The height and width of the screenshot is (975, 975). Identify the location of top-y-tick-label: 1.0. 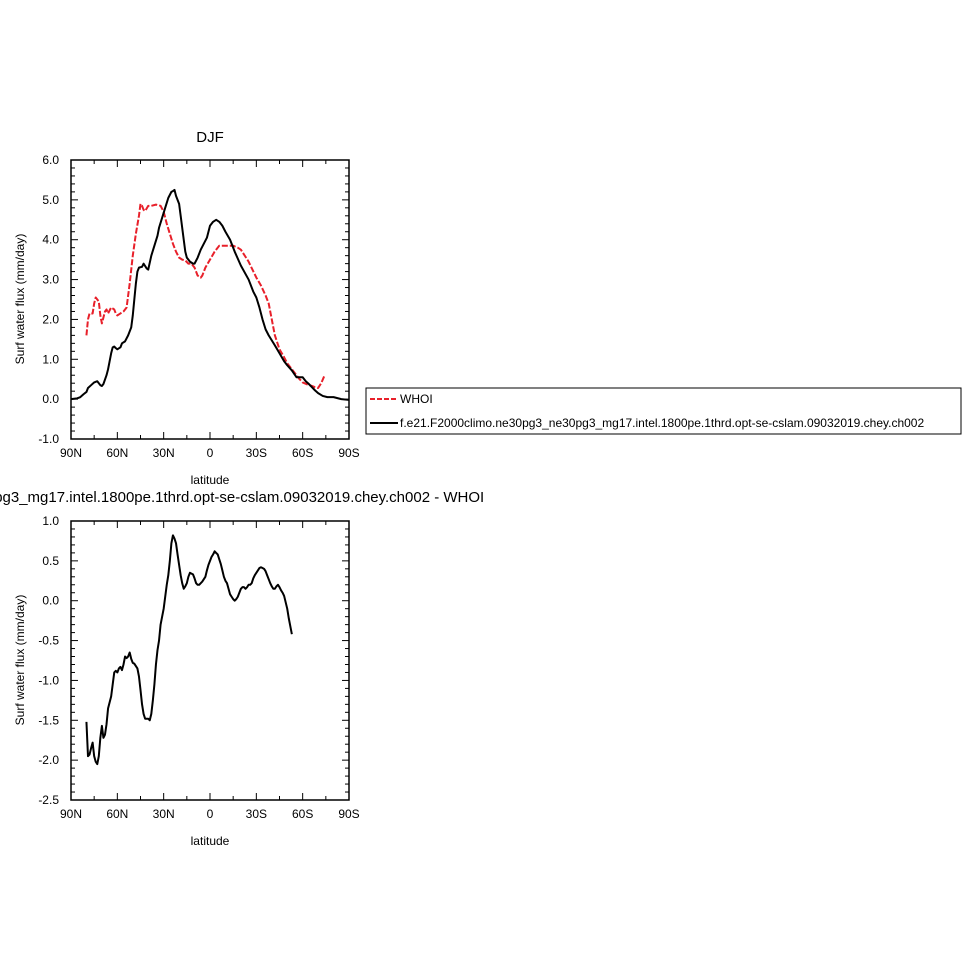
(50, 359).